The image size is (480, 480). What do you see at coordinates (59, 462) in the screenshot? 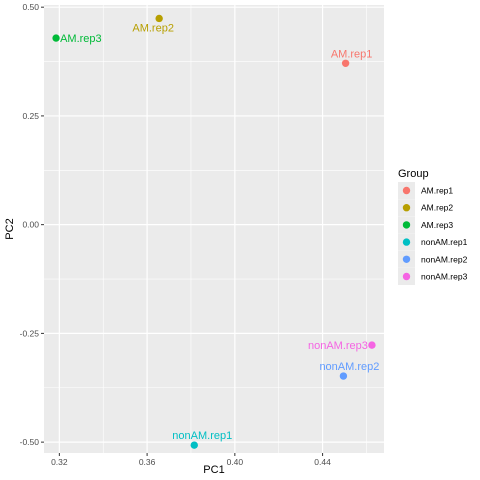
I see `x-tick-label: 0.32` at bounding box center [59, 462].